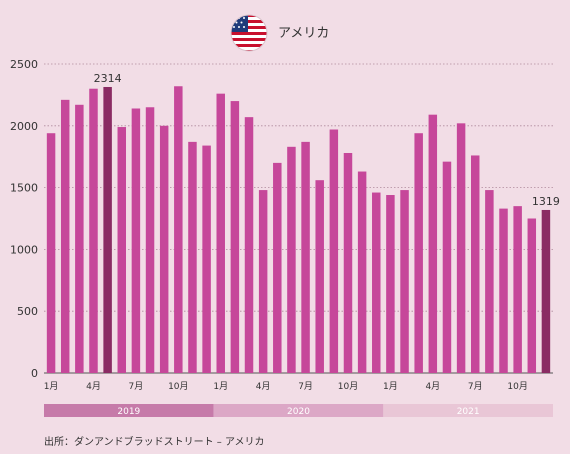 The image size is (570, 454). I want to click on y-tick-label: 1500, so click(24, 188).